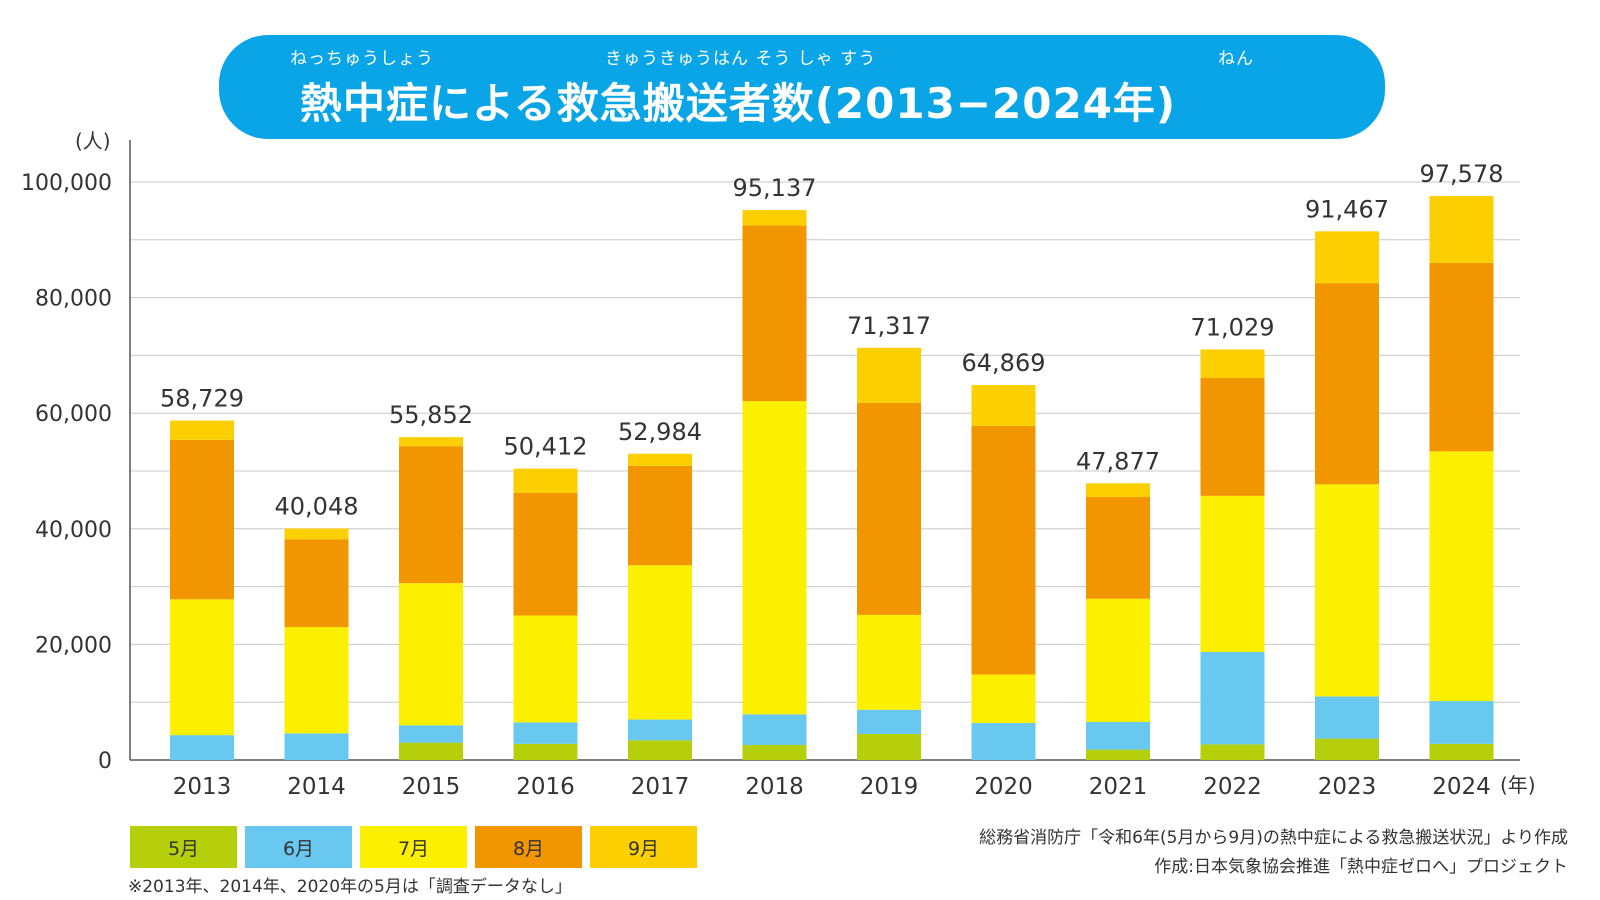  Describe the element at coordinates (202, 519) in the screenshot. I see `bar-segment-2013-8月` at that location.